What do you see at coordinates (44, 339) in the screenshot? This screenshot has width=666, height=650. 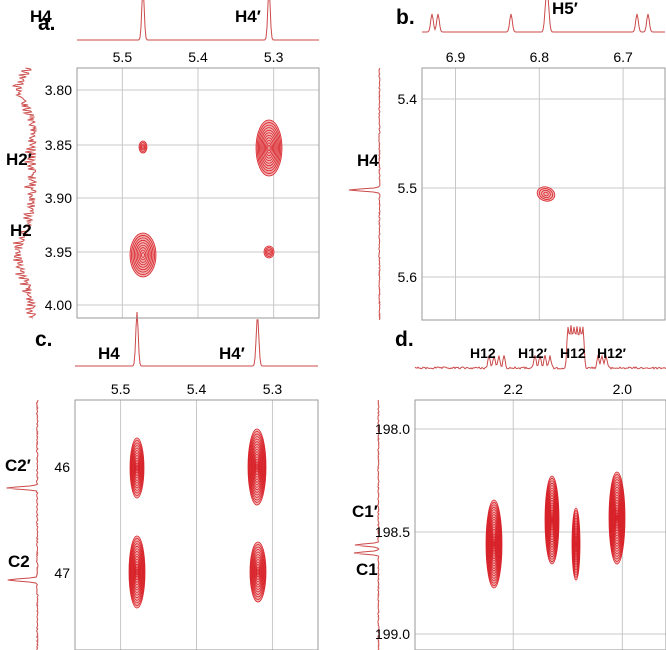 I see `panel-label: c.` at bounding box center [44, 339].